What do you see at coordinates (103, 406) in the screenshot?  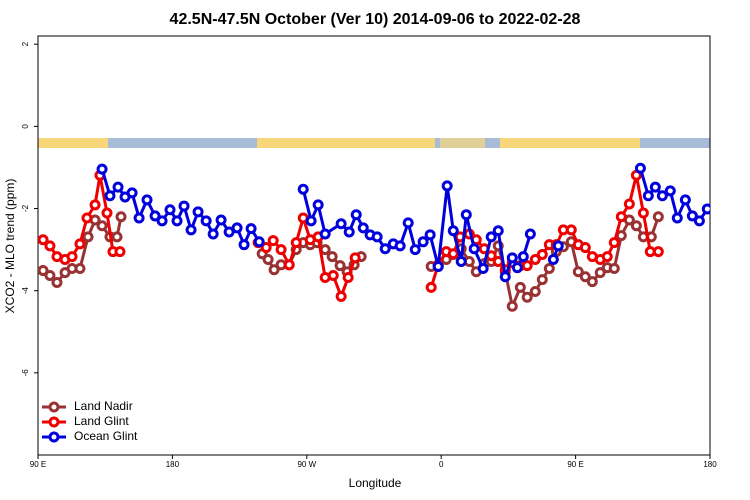 I see `legend-label: Land Nadir` at bounding box center [103, 406].